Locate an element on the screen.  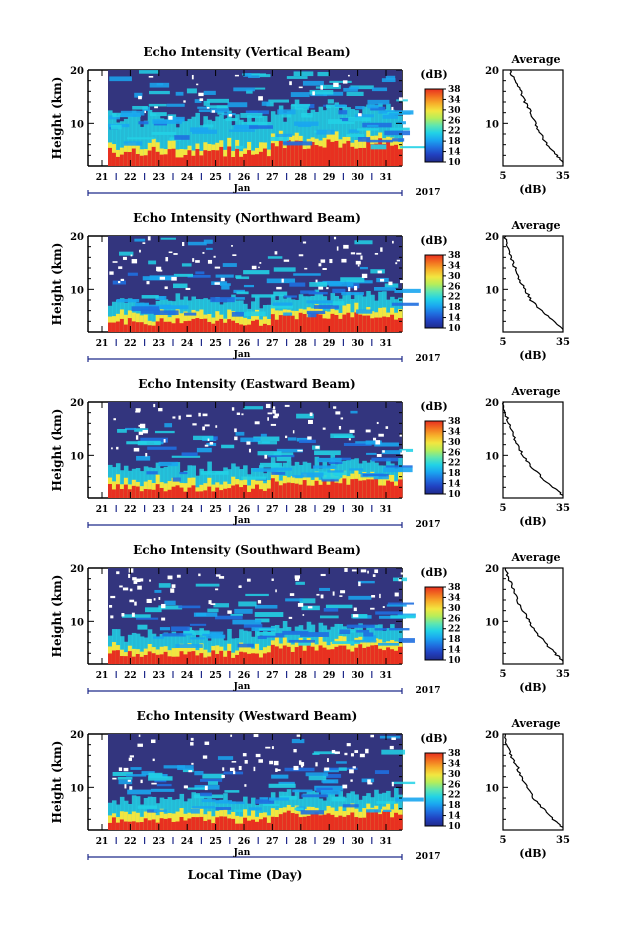
avg-x-tick-label: 5 is located at coordinates (503, 674).